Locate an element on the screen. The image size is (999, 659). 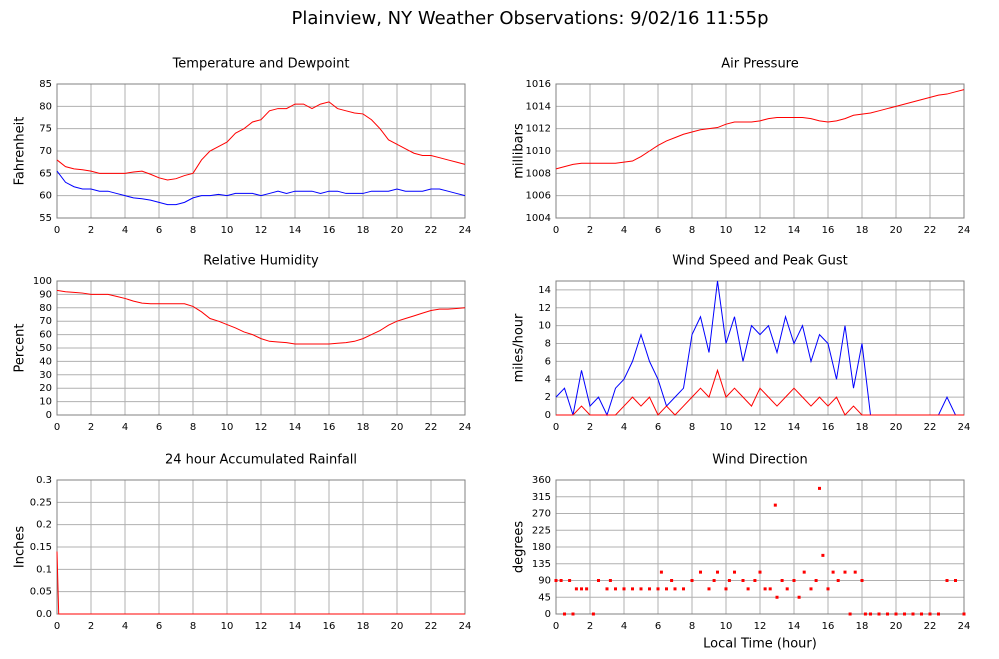
panel-title: Relative Humidity is located at coordinates (261, 261).